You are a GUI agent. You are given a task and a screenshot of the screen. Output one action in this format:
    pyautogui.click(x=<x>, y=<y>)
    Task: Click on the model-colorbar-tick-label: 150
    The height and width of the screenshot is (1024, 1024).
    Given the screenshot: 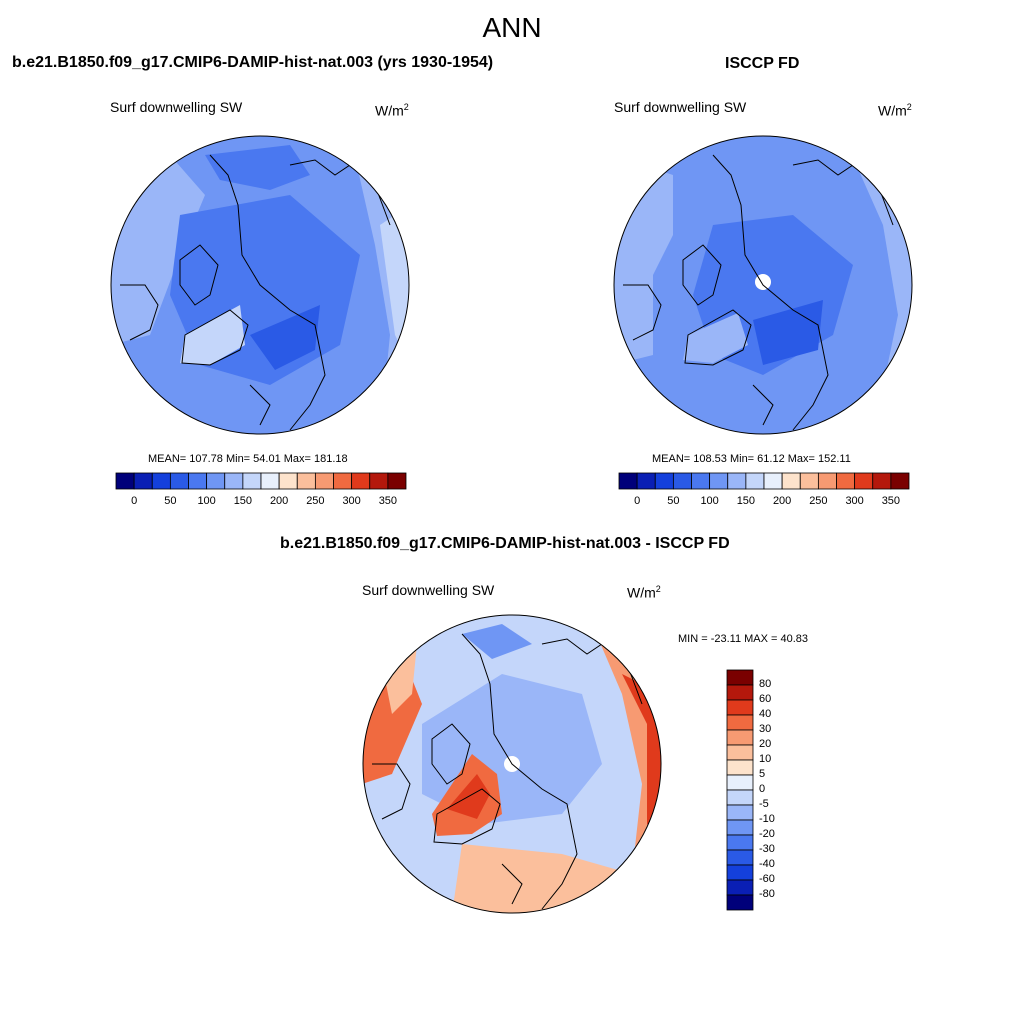 What is the action you would take?
    pyautogui.click(x=243, y=501)
    